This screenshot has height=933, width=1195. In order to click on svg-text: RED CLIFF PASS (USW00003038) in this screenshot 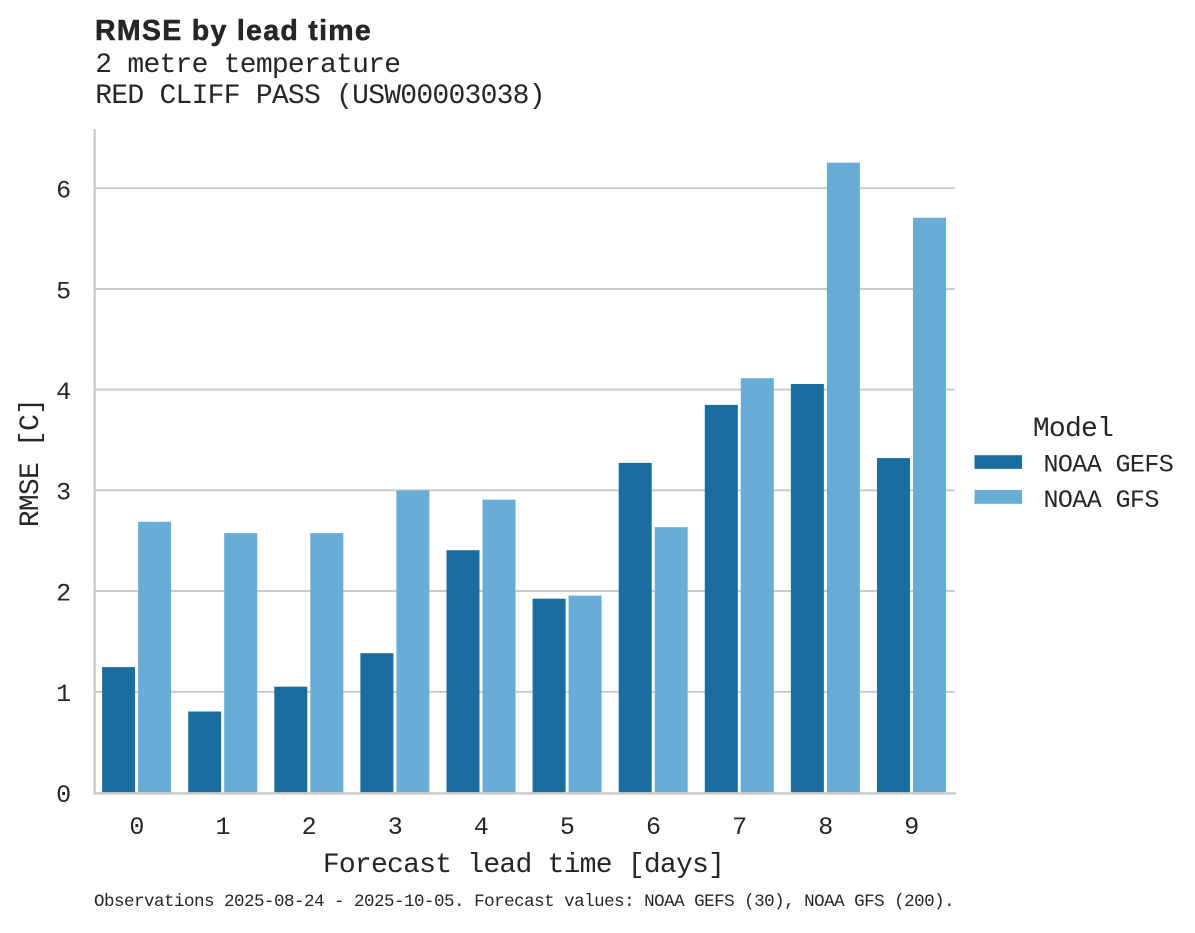, I will do `click(319, 96)`.